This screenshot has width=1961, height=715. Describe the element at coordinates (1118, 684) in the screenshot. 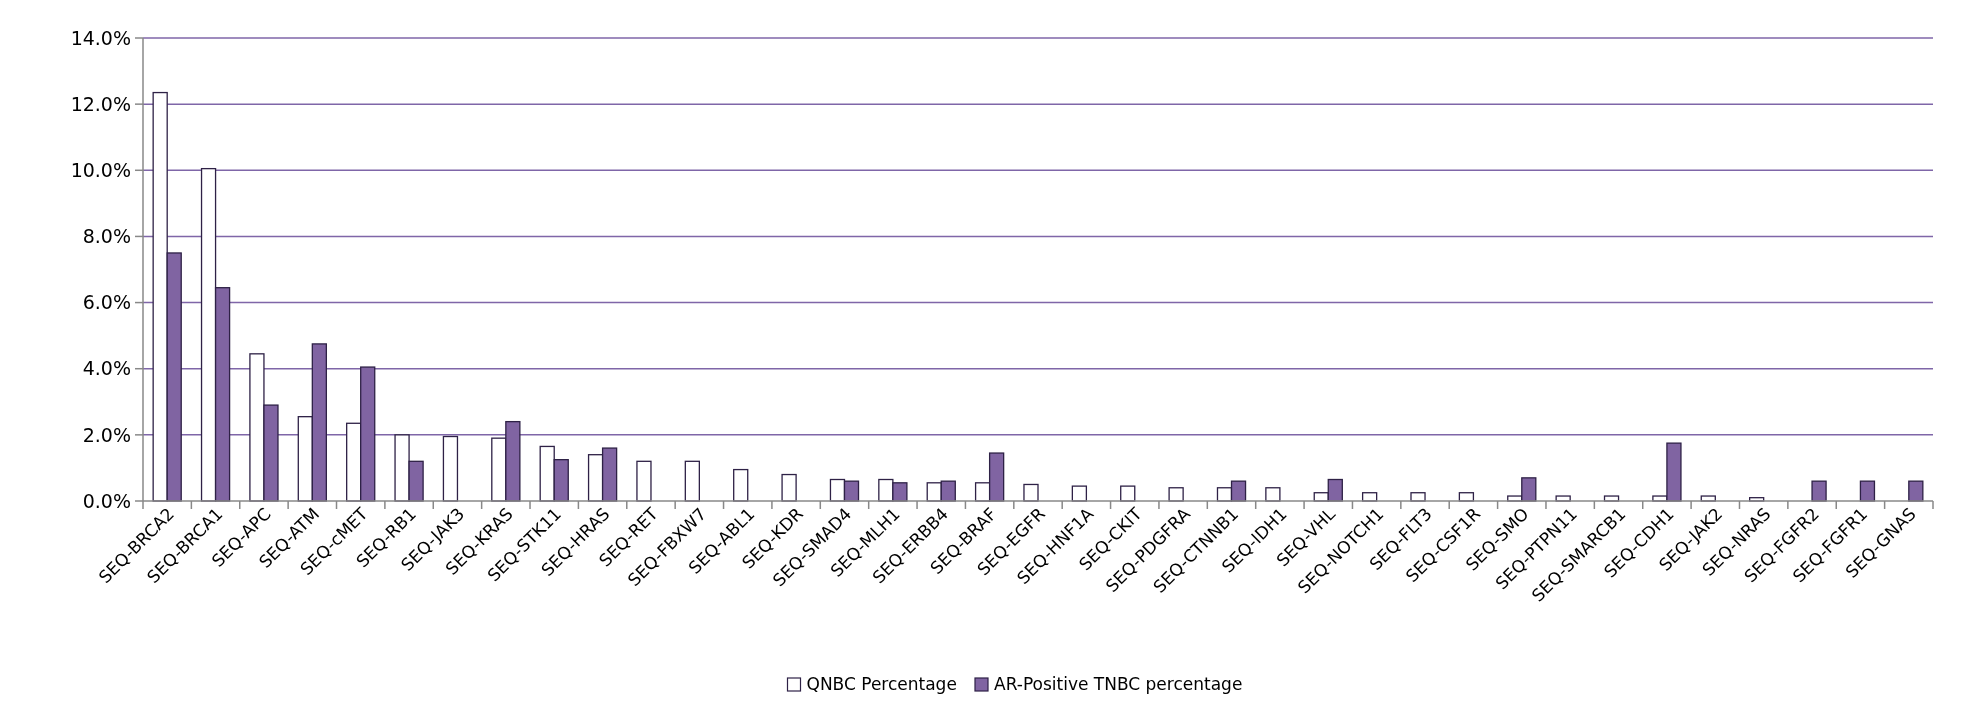

I see `legend-label: AR-Positive TNBC percentage` at that location.